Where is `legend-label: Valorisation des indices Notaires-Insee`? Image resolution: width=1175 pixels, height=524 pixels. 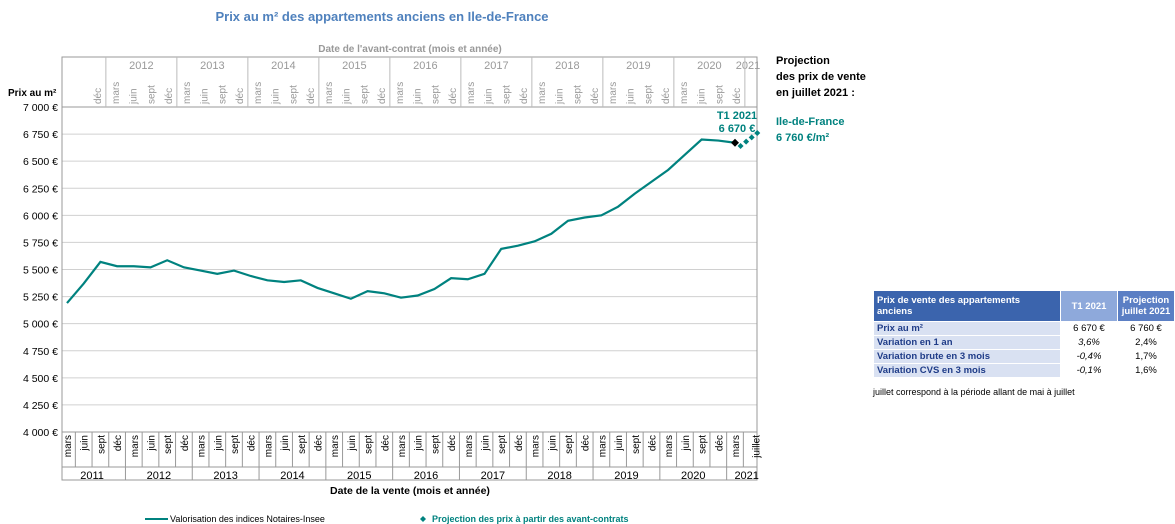
legend-label: Valorisation des indices Notaires-Insee is located at coordinates (247, 519).